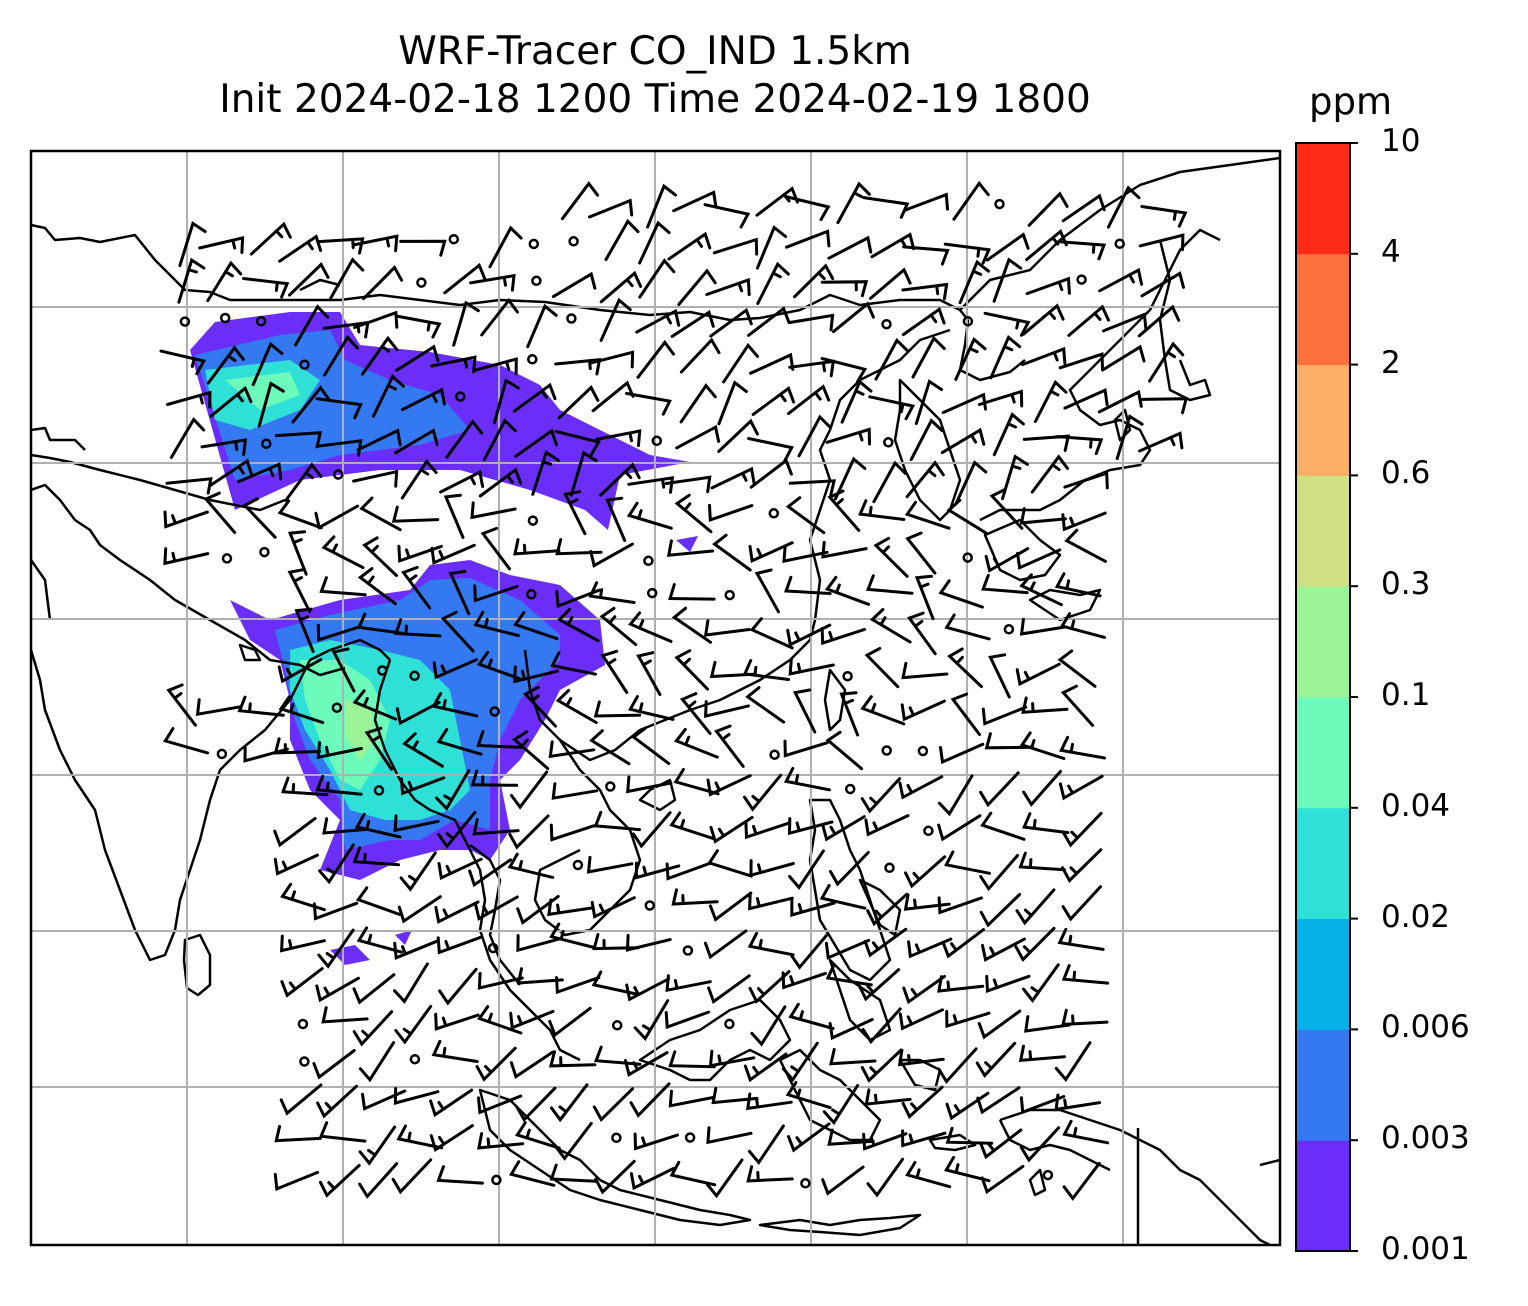  I want to click on colorbar-segment, so click(1323, 753).